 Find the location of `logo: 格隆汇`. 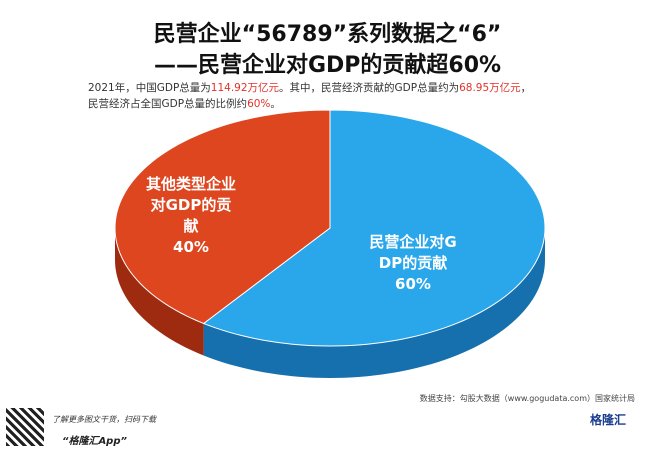

logo: 格隆汇 is located at coordinates (608, 420).